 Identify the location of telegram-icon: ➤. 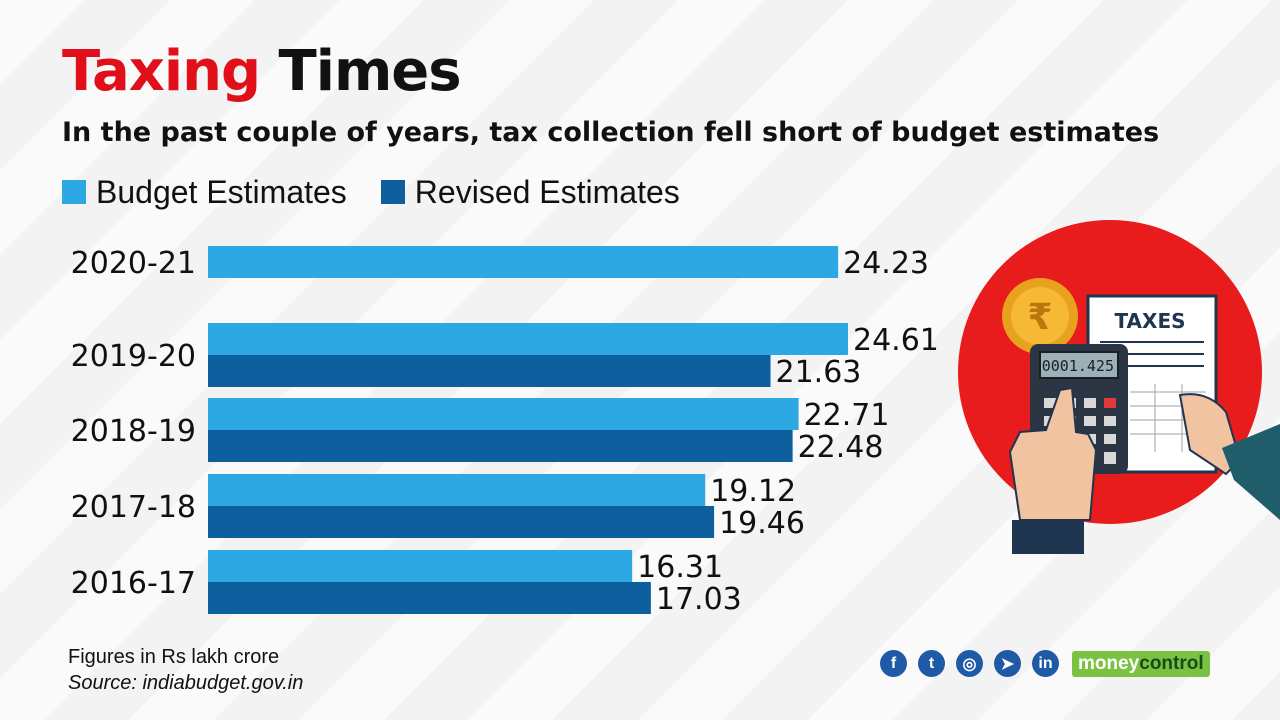
(1007, 663).